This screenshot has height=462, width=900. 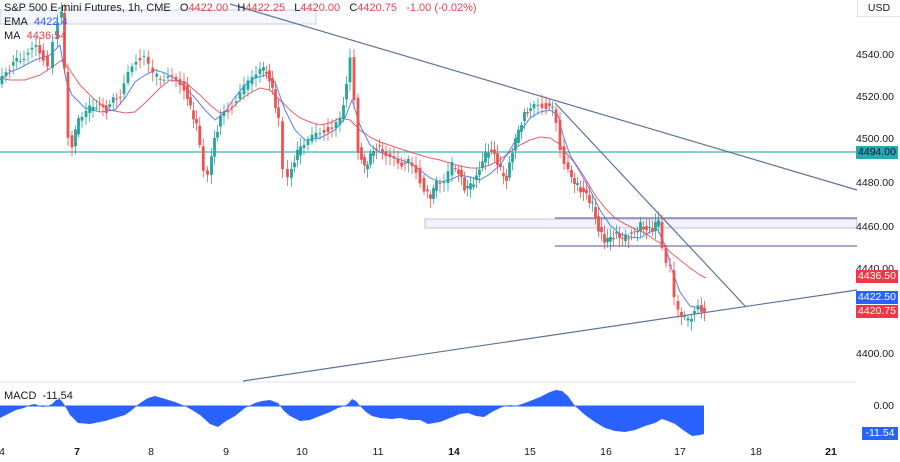 I want to click on macd-legend: MACD -11.54, so click(x=38, y=396).